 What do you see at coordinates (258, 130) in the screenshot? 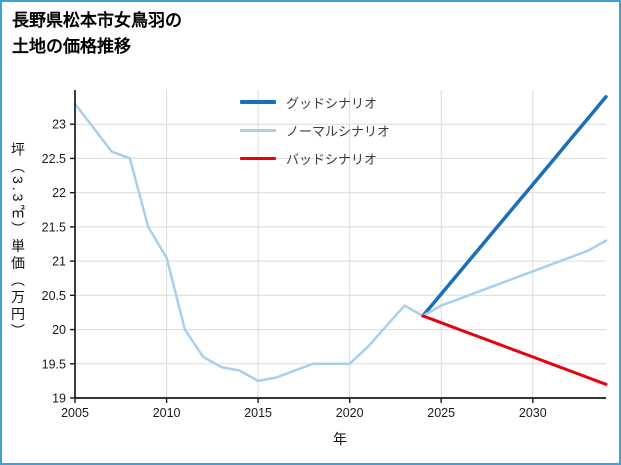
I see `legend-line-normal-scenario` at bounding box center [258, 130].